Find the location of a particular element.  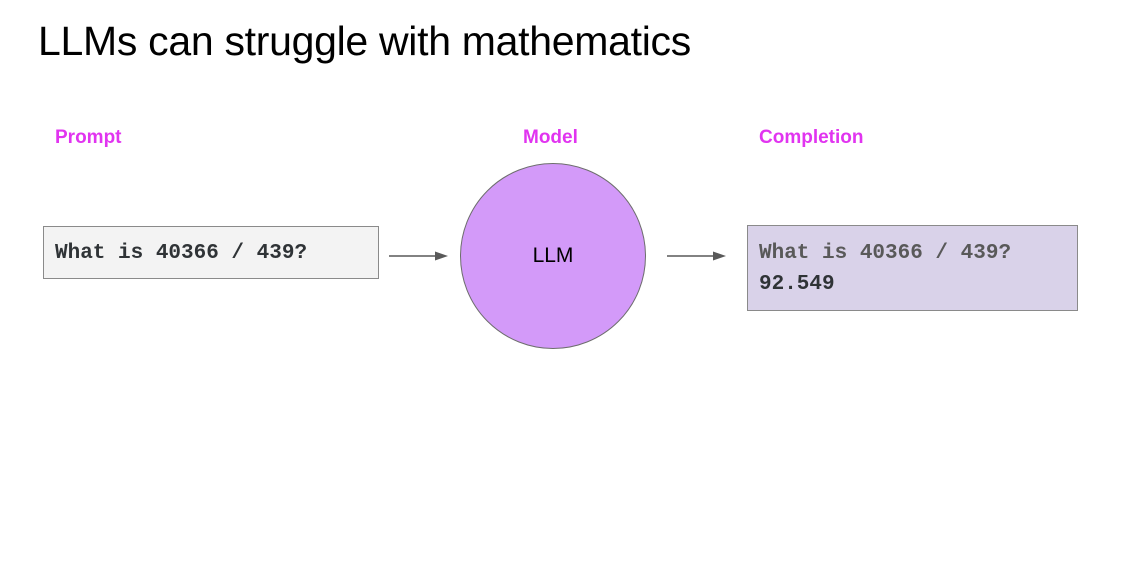

prompt-to-model-arrow is located at coordinates (418, 256).